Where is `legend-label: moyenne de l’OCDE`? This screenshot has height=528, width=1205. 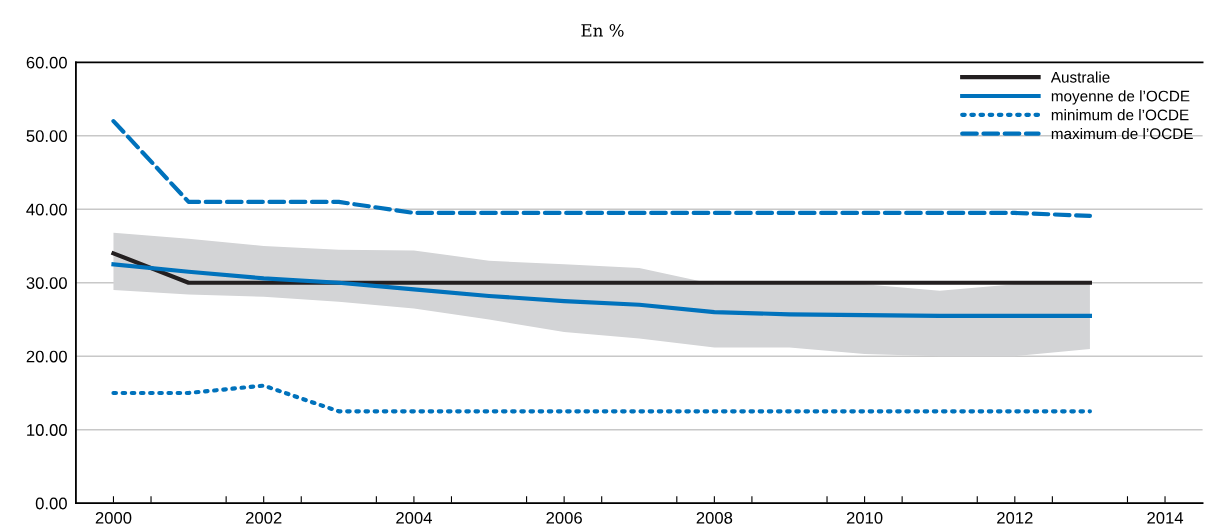
legend-label: moyenne de l’OCDE is located at coordinates (1120, 97).